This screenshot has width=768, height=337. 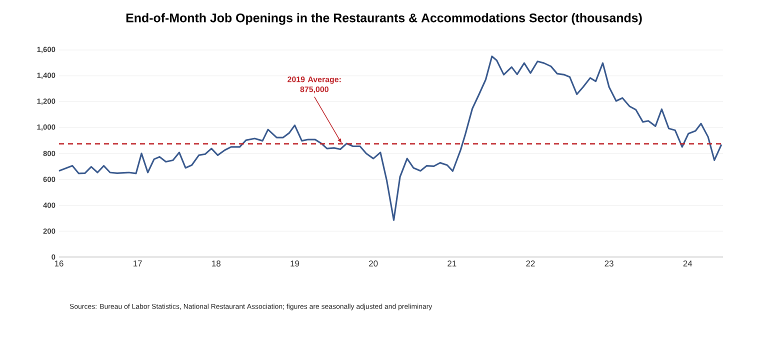 What do you see at coordinates (138, 263) in the screenshot?
I see `x-tick-label: 17` at bounding box center [138, 263].